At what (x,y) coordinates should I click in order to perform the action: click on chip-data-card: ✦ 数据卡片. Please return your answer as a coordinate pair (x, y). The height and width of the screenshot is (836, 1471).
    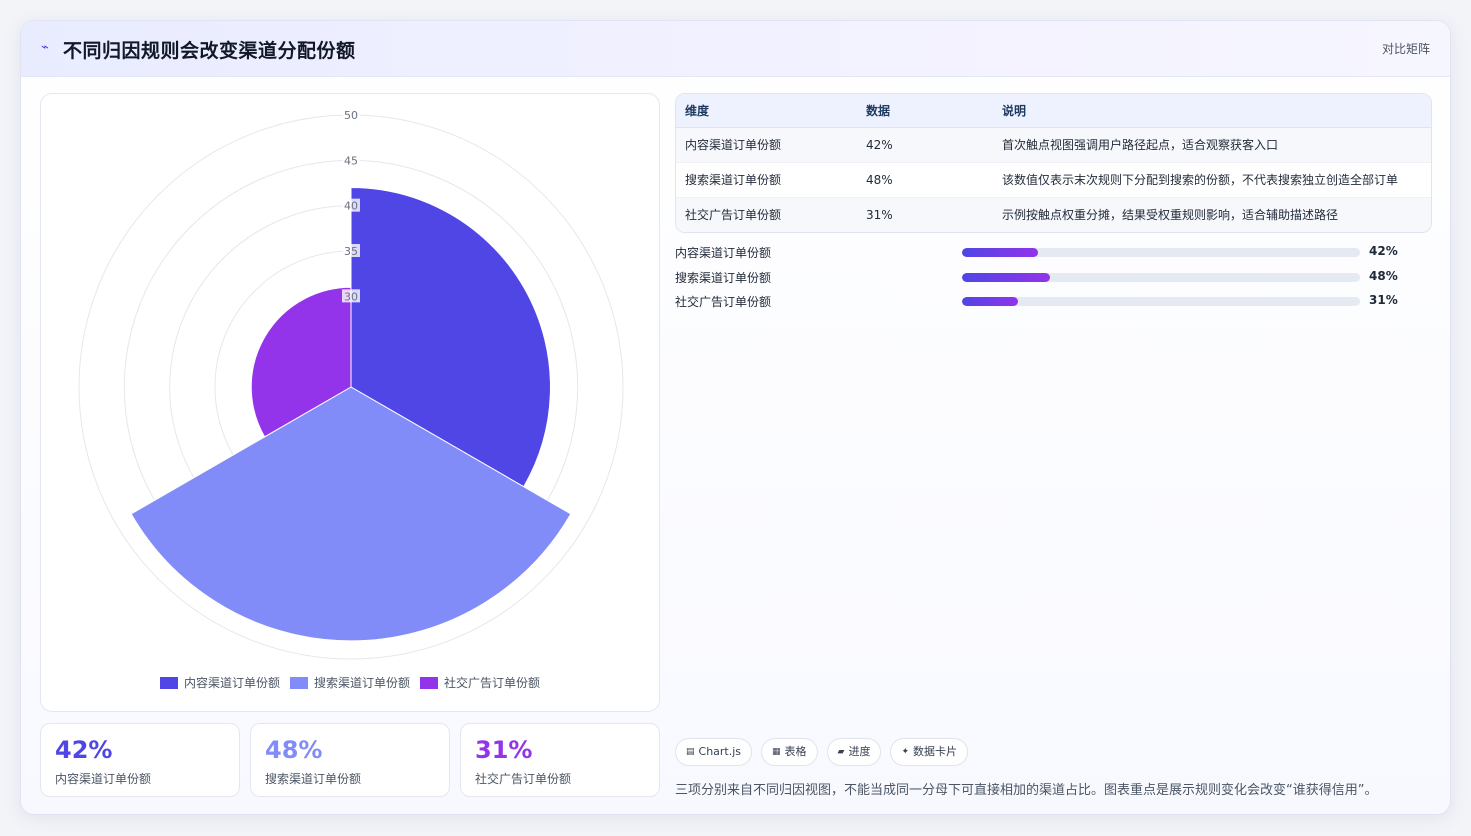
    Looking at the image, I should click on (929, 752).